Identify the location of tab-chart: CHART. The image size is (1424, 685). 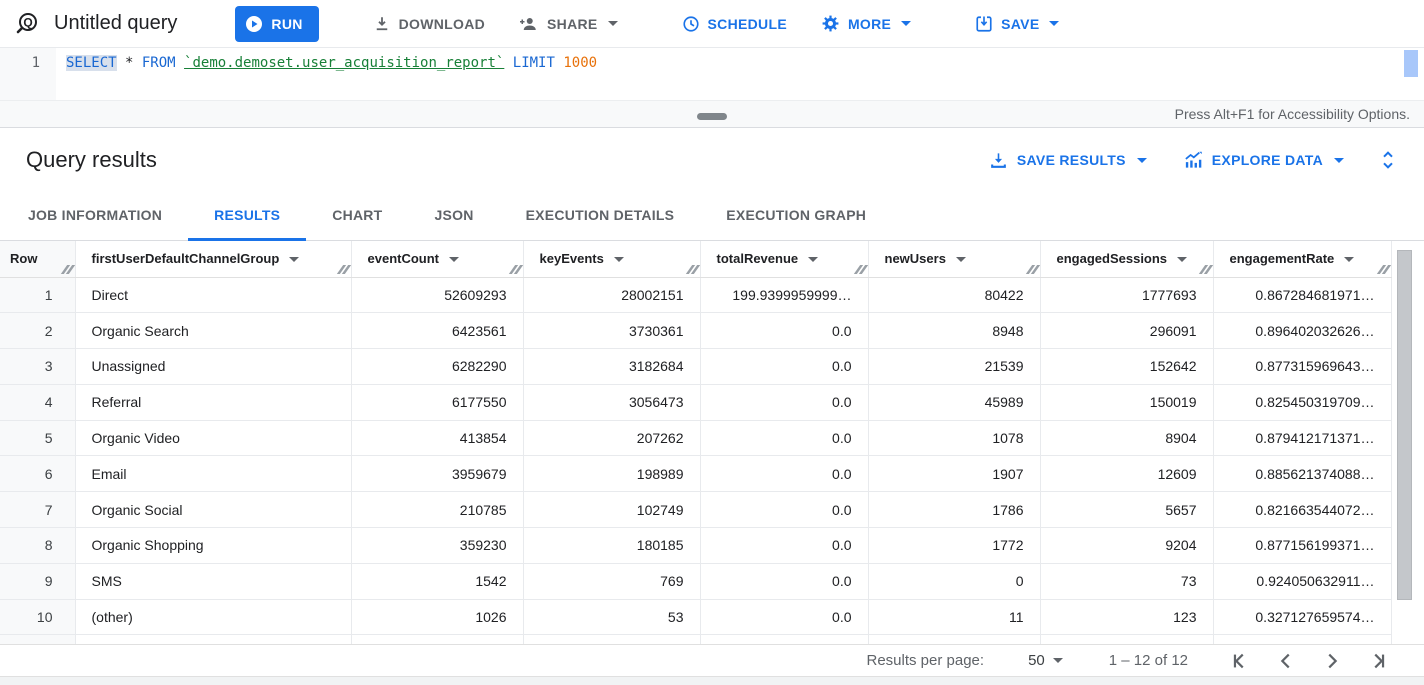
(357, 215).